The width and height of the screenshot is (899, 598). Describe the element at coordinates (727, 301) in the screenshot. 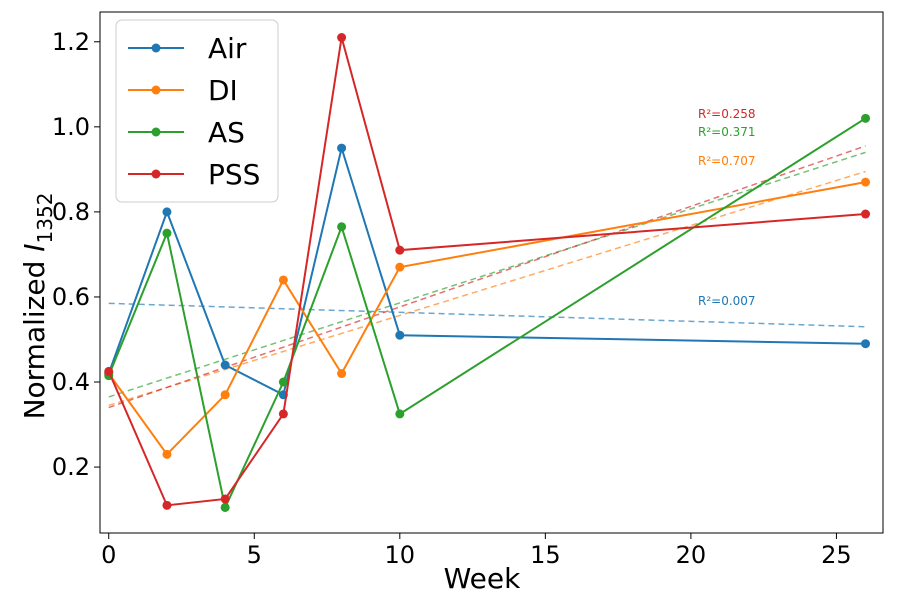

I see `r2-label-air: R²=0.007` at that location.